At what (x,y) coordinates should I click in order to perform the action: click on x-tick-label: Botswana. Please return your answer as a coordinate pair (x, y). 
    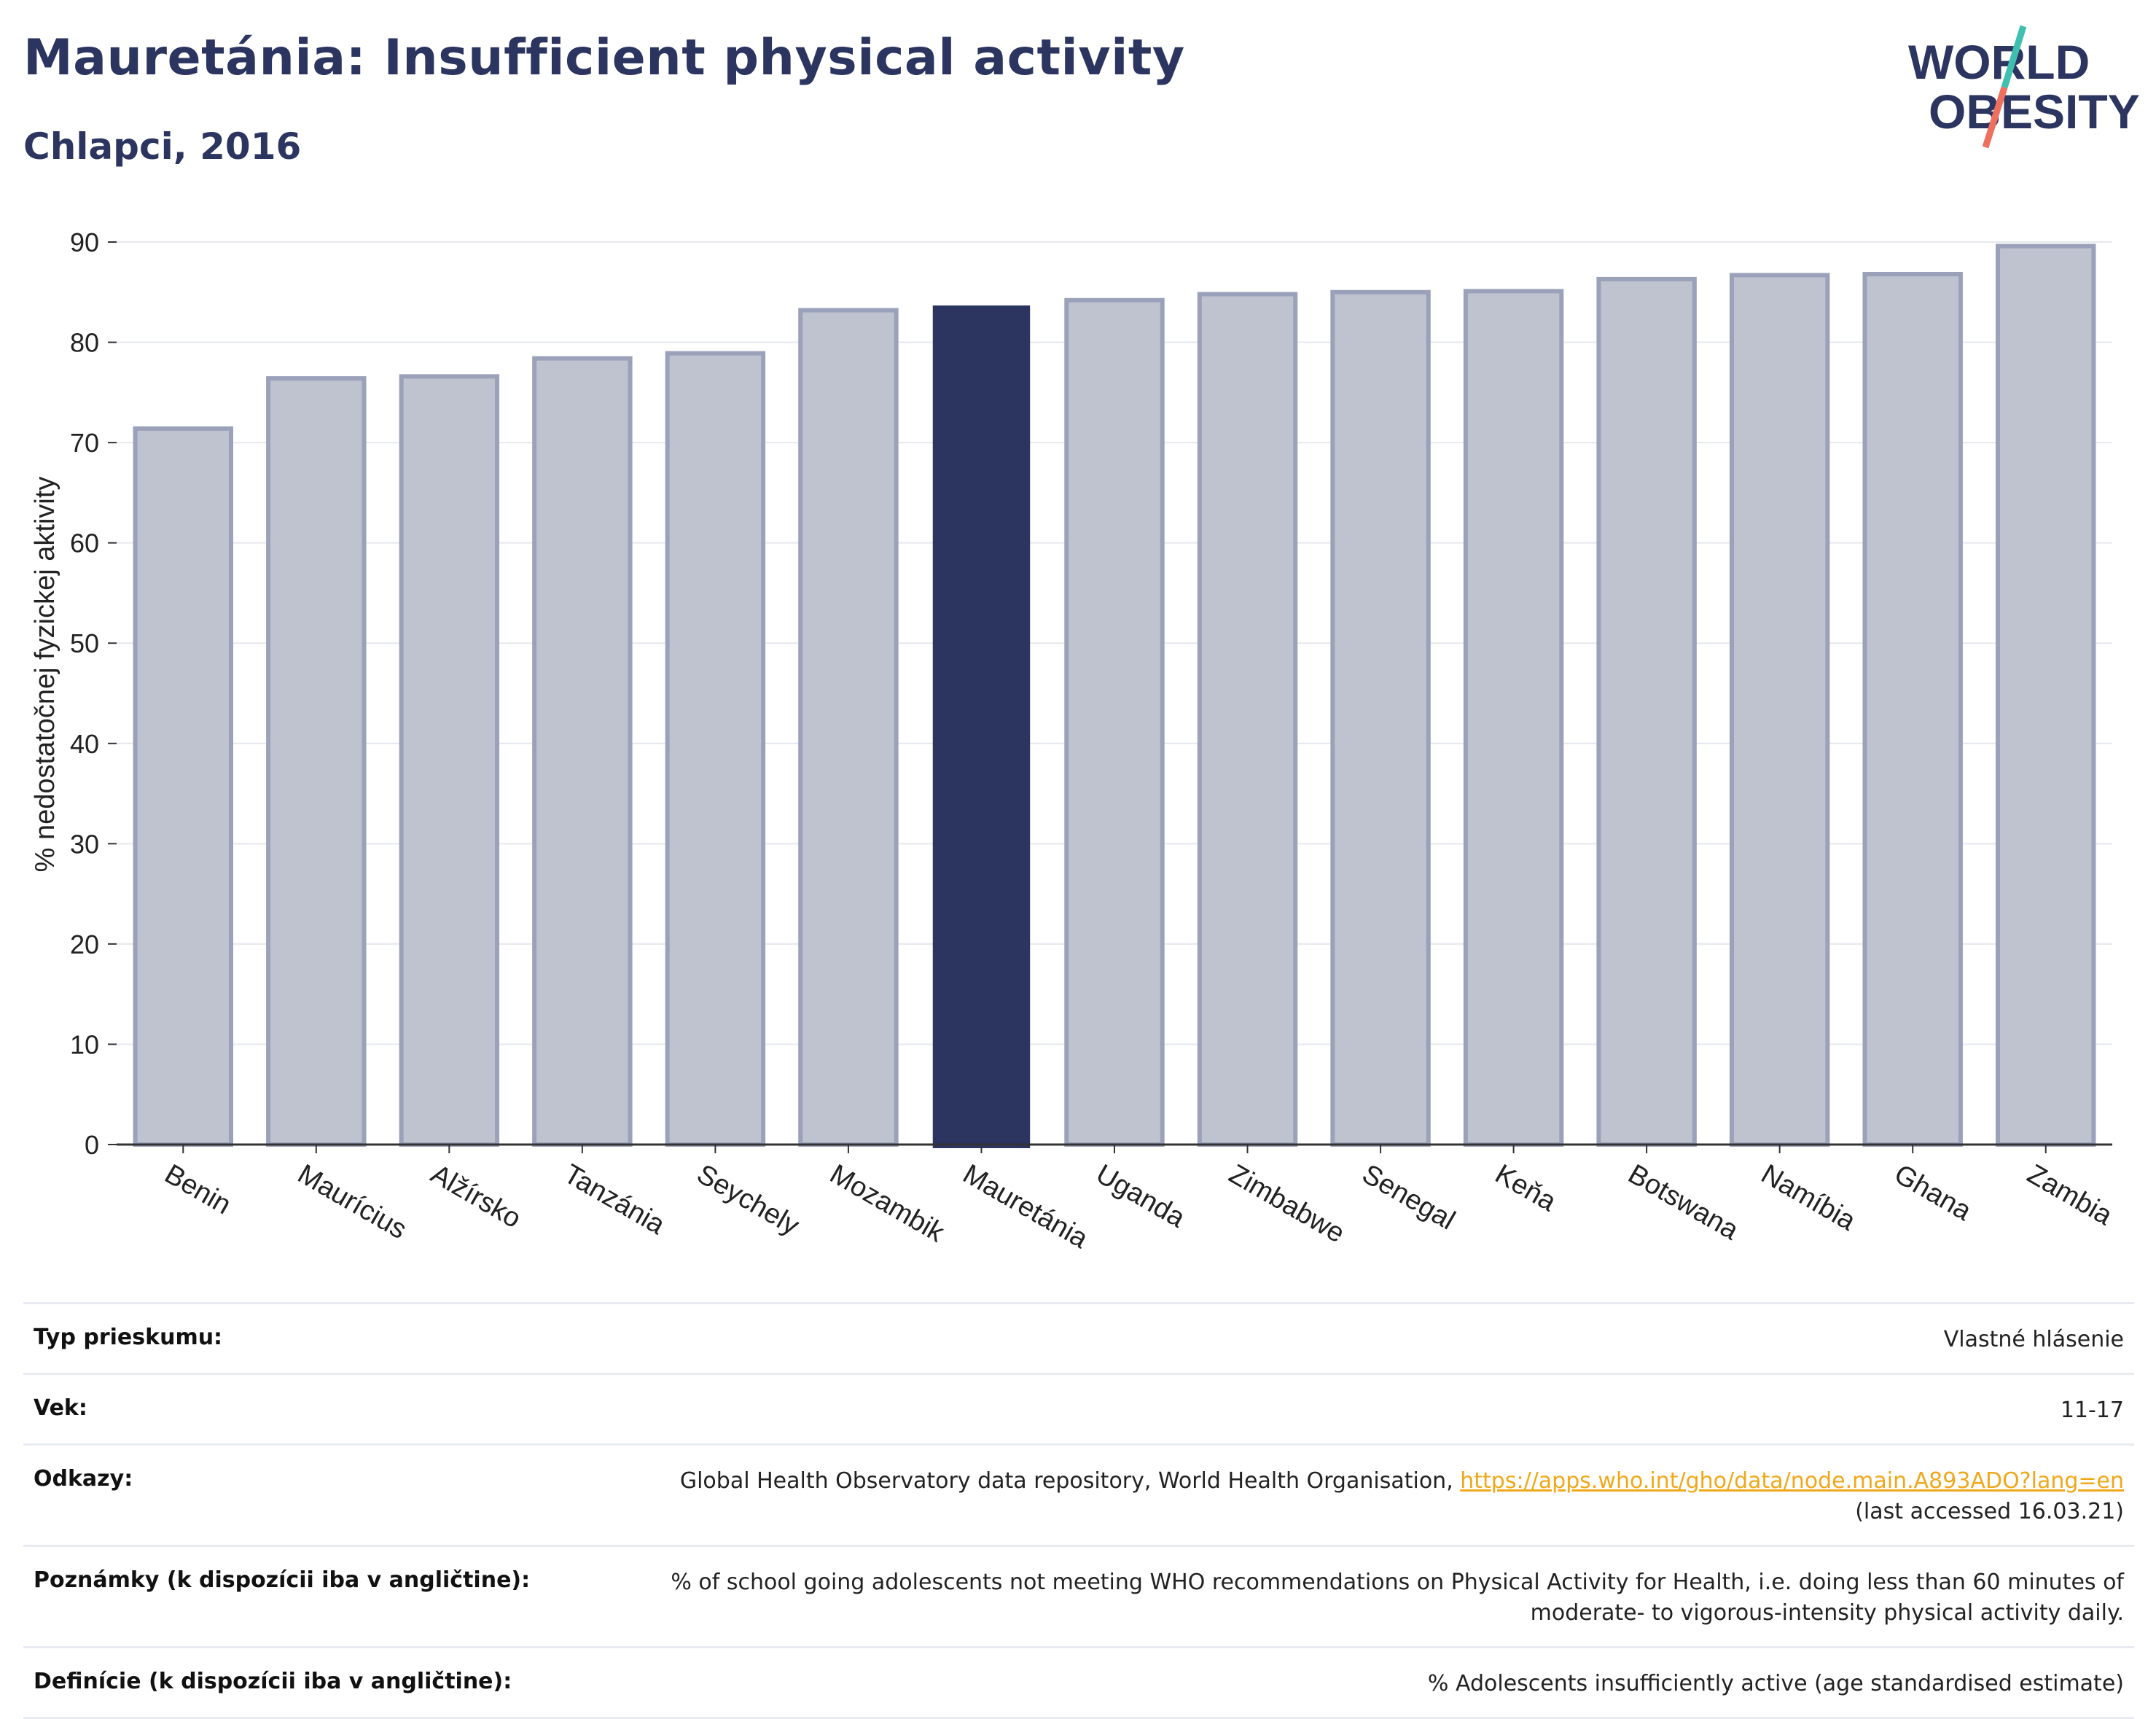
    Looking at the image, I should click on (1684, 1202).